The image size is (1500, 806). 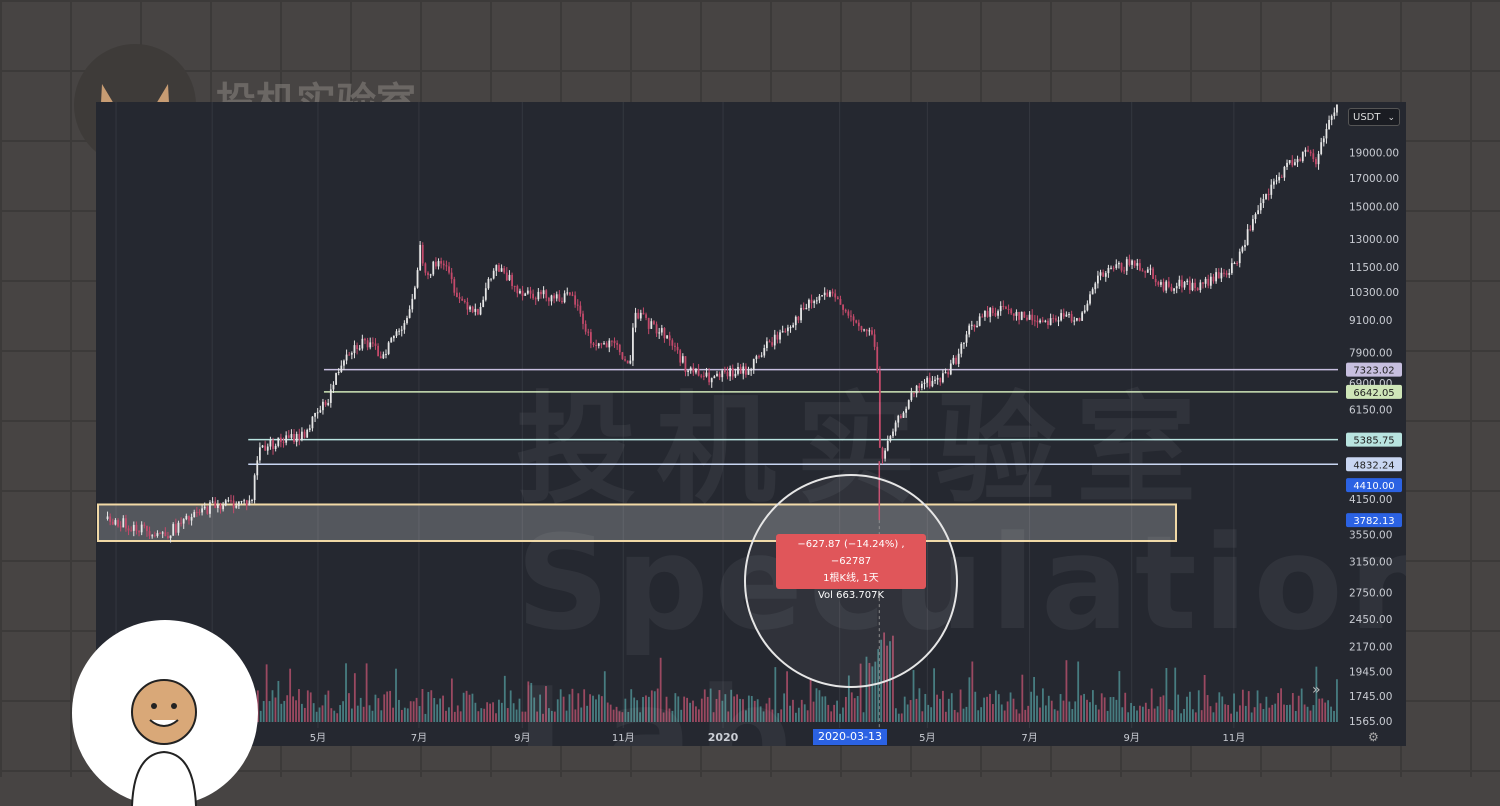 I want to click on price-tick-label: 11500.00, so click(x=1374, y=268).